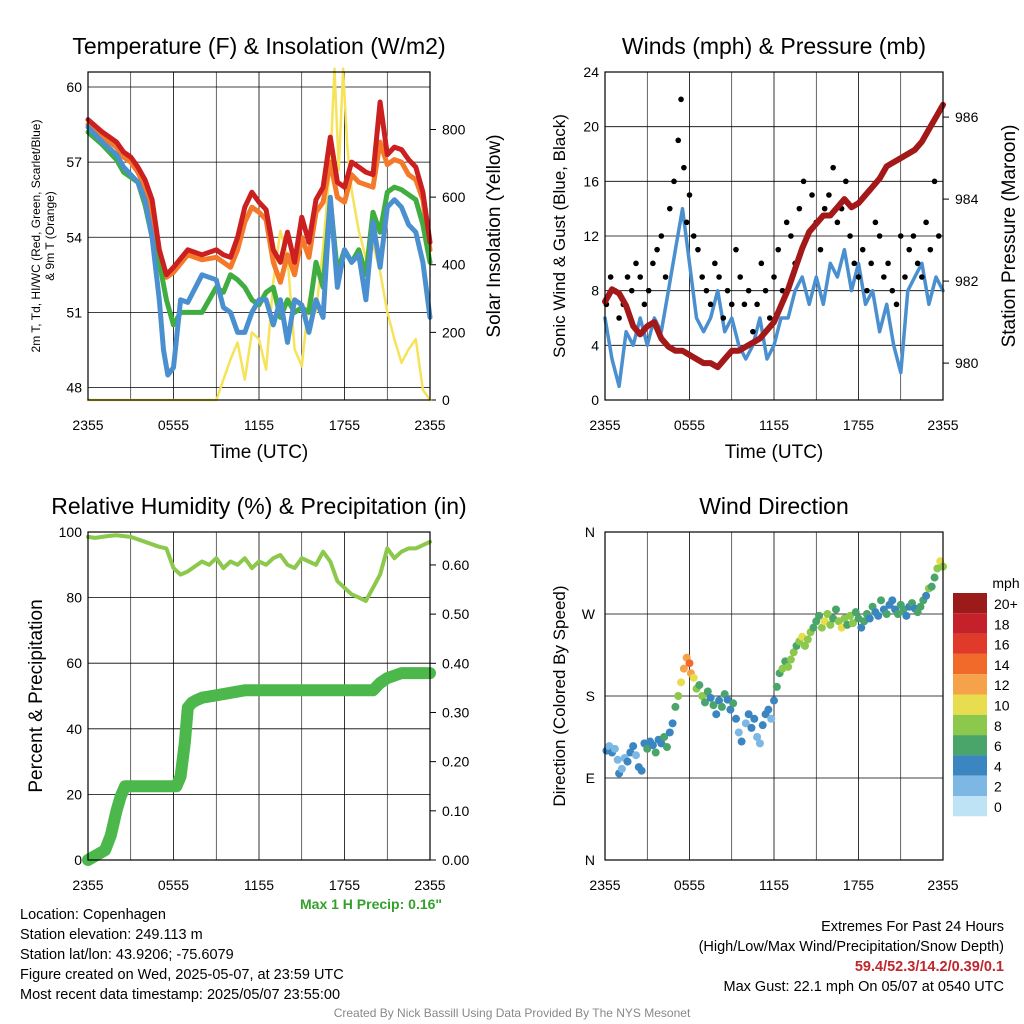 This screenshot has height=1024, width=1024. What do you see at coordinates (559, 236) in the screenshot?
I see `wind-ylabel: Sonic Wind & Gust (Blue, Black)` at bounding box center [559, 236].